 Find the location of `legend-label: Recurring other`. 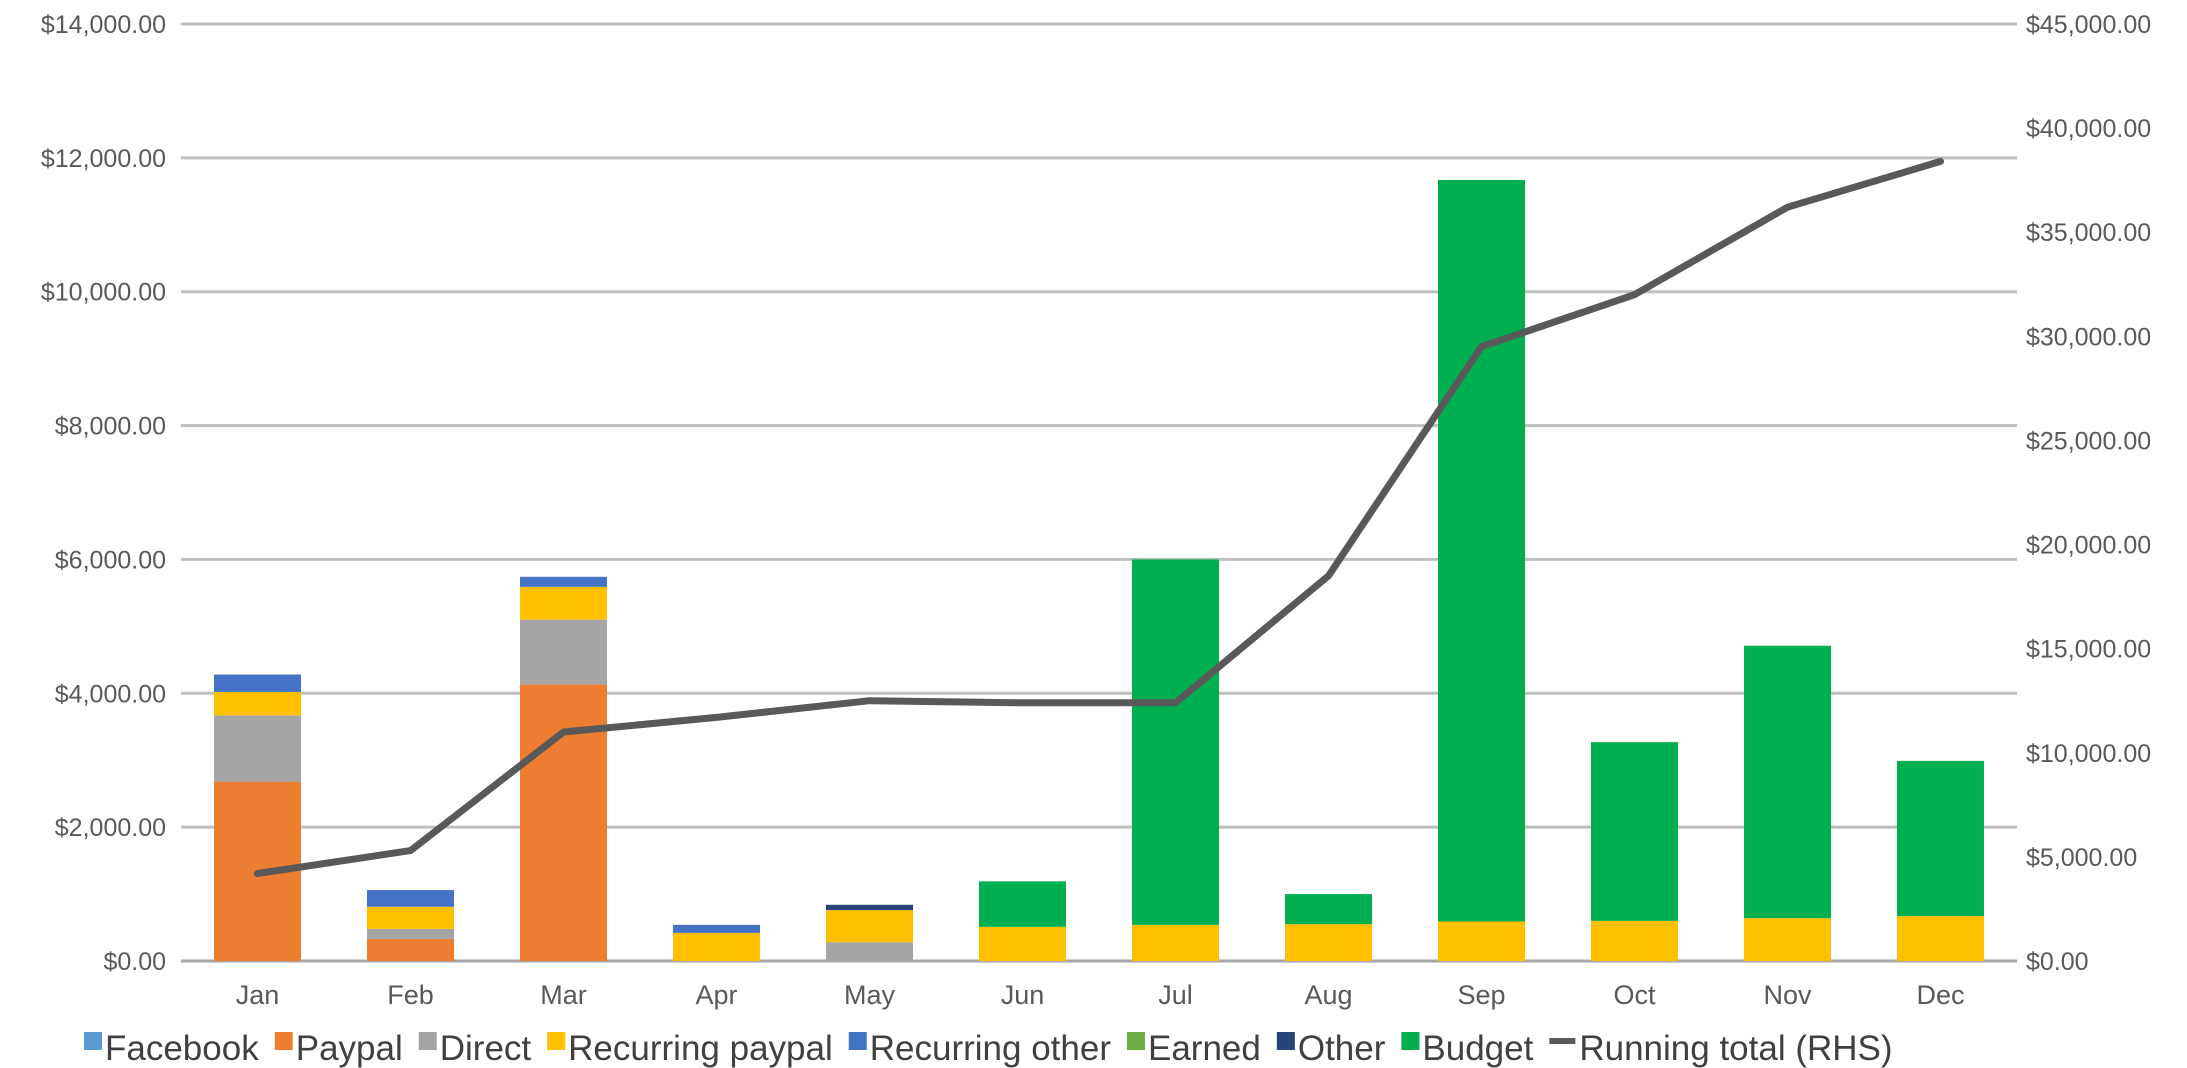

legend-label: Recurring other is located at coordinates (991, 1048).